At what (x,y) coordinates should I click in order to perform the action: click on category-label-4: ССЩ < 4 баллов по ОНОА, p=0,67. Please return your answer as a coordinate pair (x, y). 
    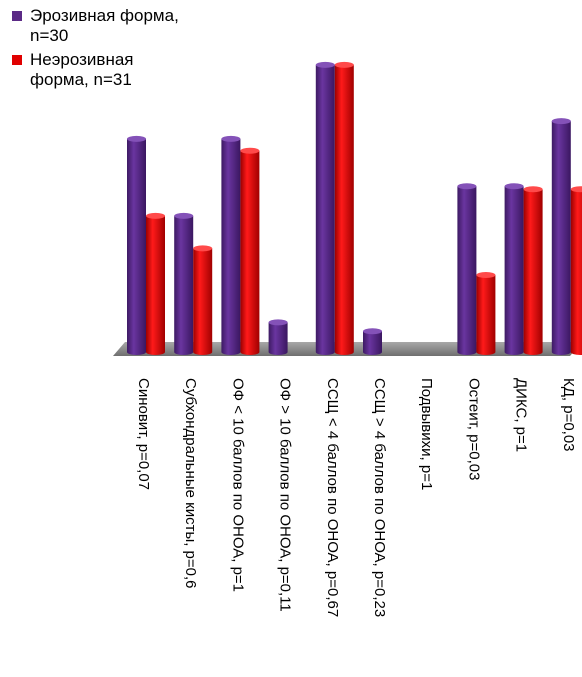
    Looking at the image, I should click on (332, 497).